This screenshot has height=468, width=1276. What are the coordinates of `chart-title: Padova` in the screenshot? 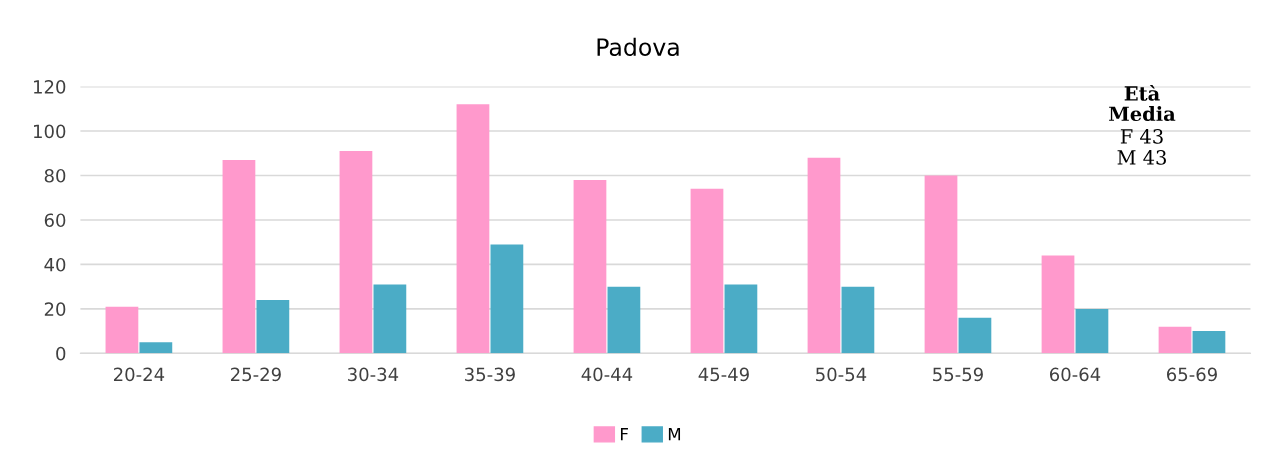 It's located at (638, 46).